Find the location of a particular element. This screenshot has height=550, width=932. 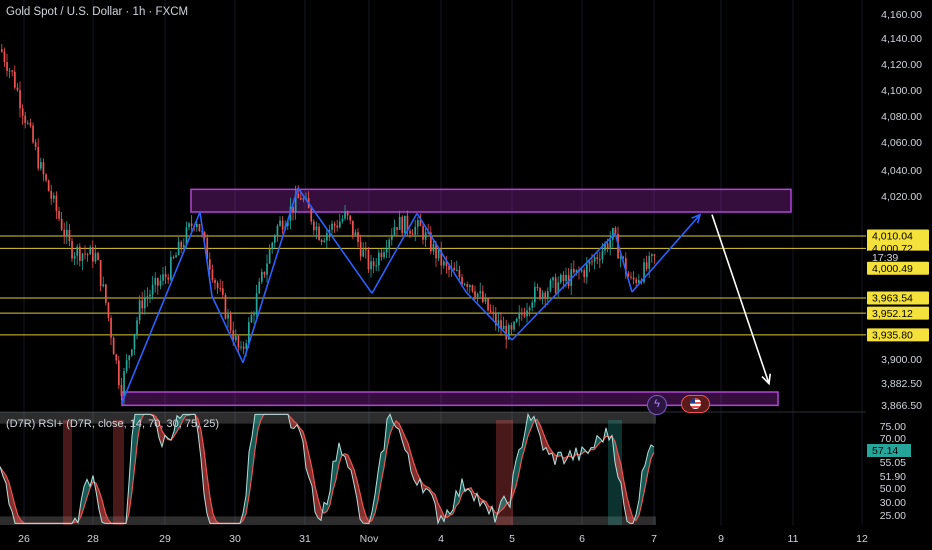

price-axis-tick: 4,060.00 is located at coordinates (901, 143).